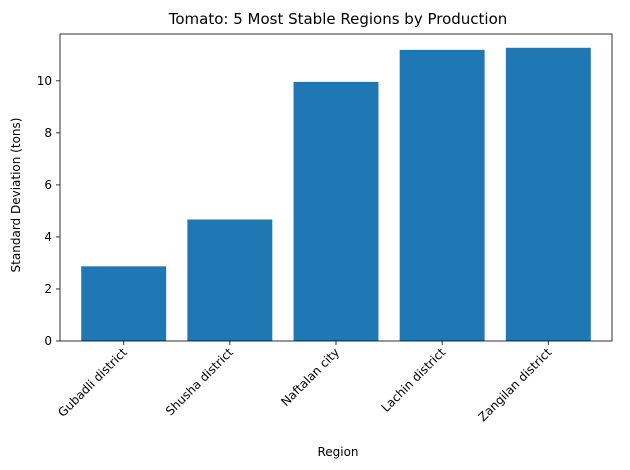 The width and height of the screenshot is (630, 470). Describe the element at coordinates (48, 237) in the screenshot. I see `y-tick-label: 4` at that location.